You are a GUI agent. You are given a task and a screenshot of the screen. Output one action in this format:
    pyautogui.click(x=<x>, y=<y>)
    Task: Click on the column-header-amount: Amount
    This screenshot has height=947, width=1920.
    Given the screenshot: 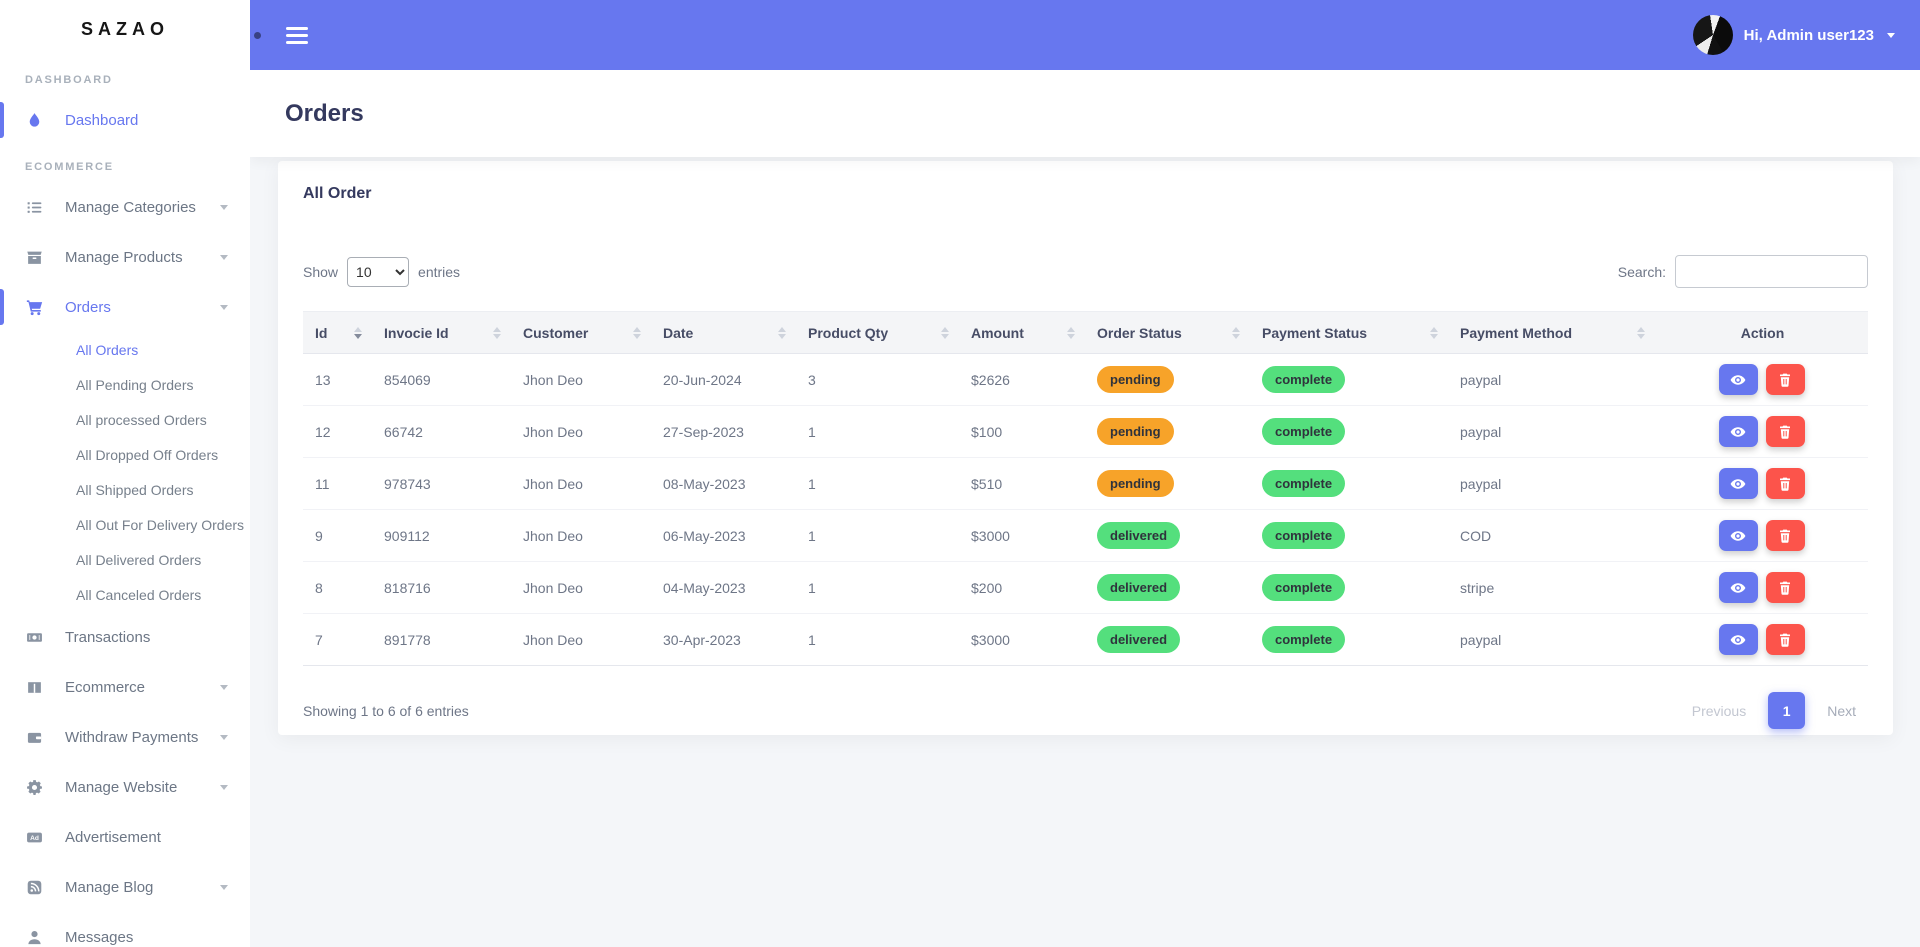 What is the action you would take?
    pyautogui.click(x=1022, y=332)
    